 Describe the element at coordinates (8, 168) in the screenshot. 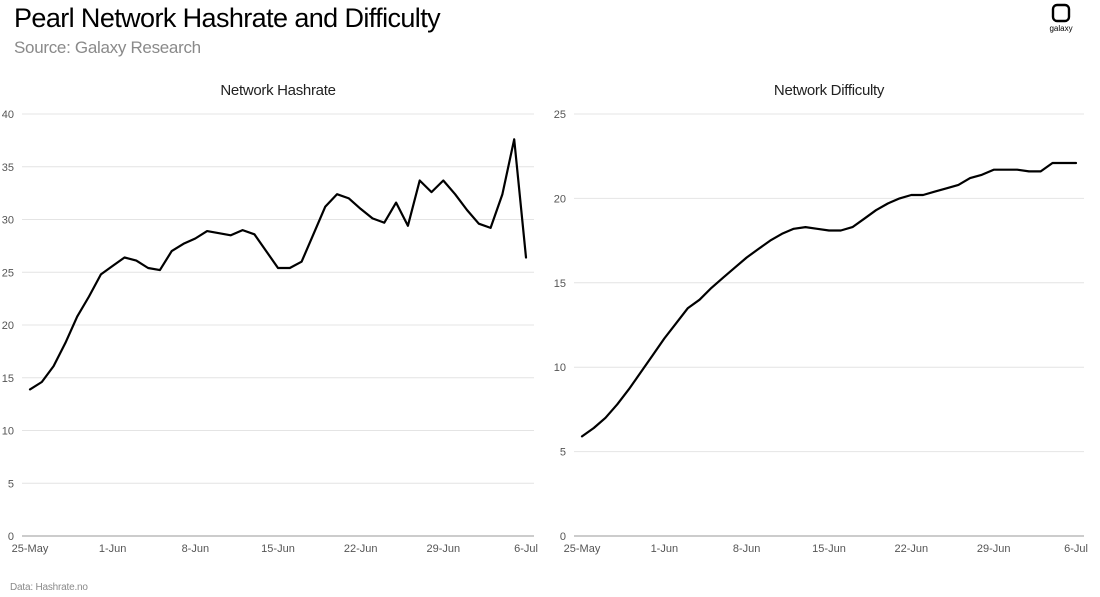

I see `hashrate-y-tick-label: 35` at that location.